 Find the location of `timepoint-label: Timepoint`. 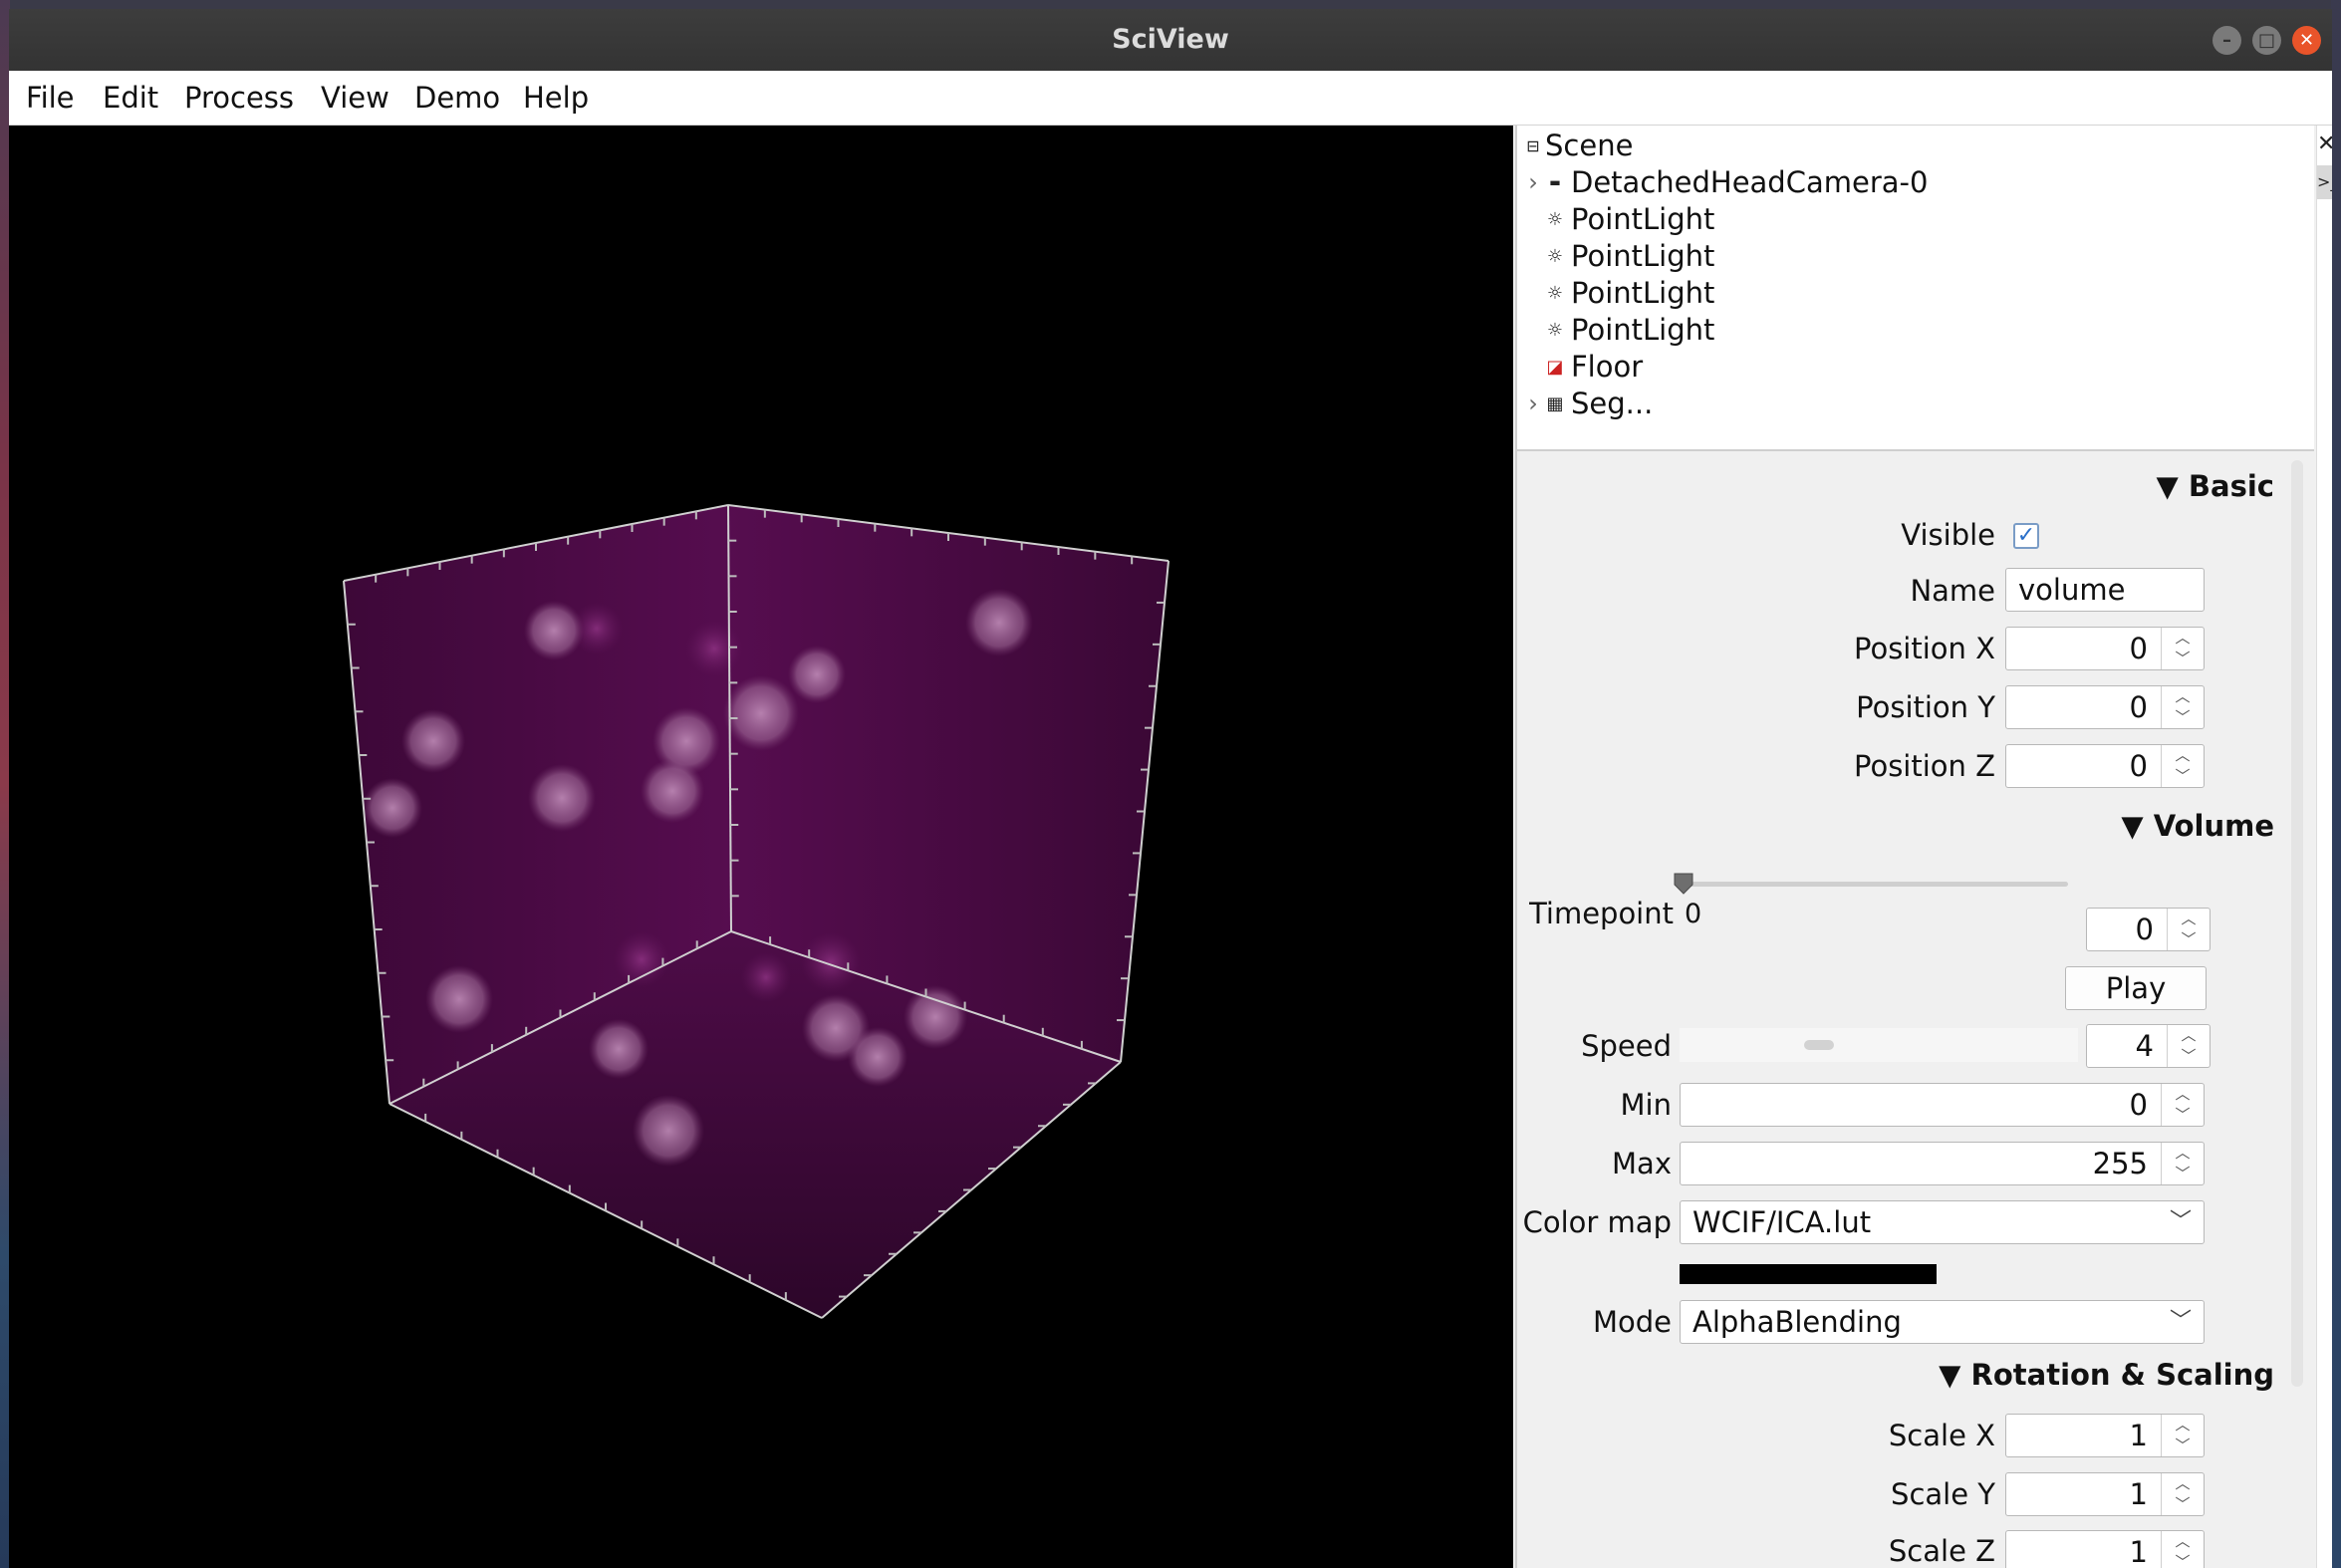

timepoint-label: Timepoint is located at coordinates (1601, 914).